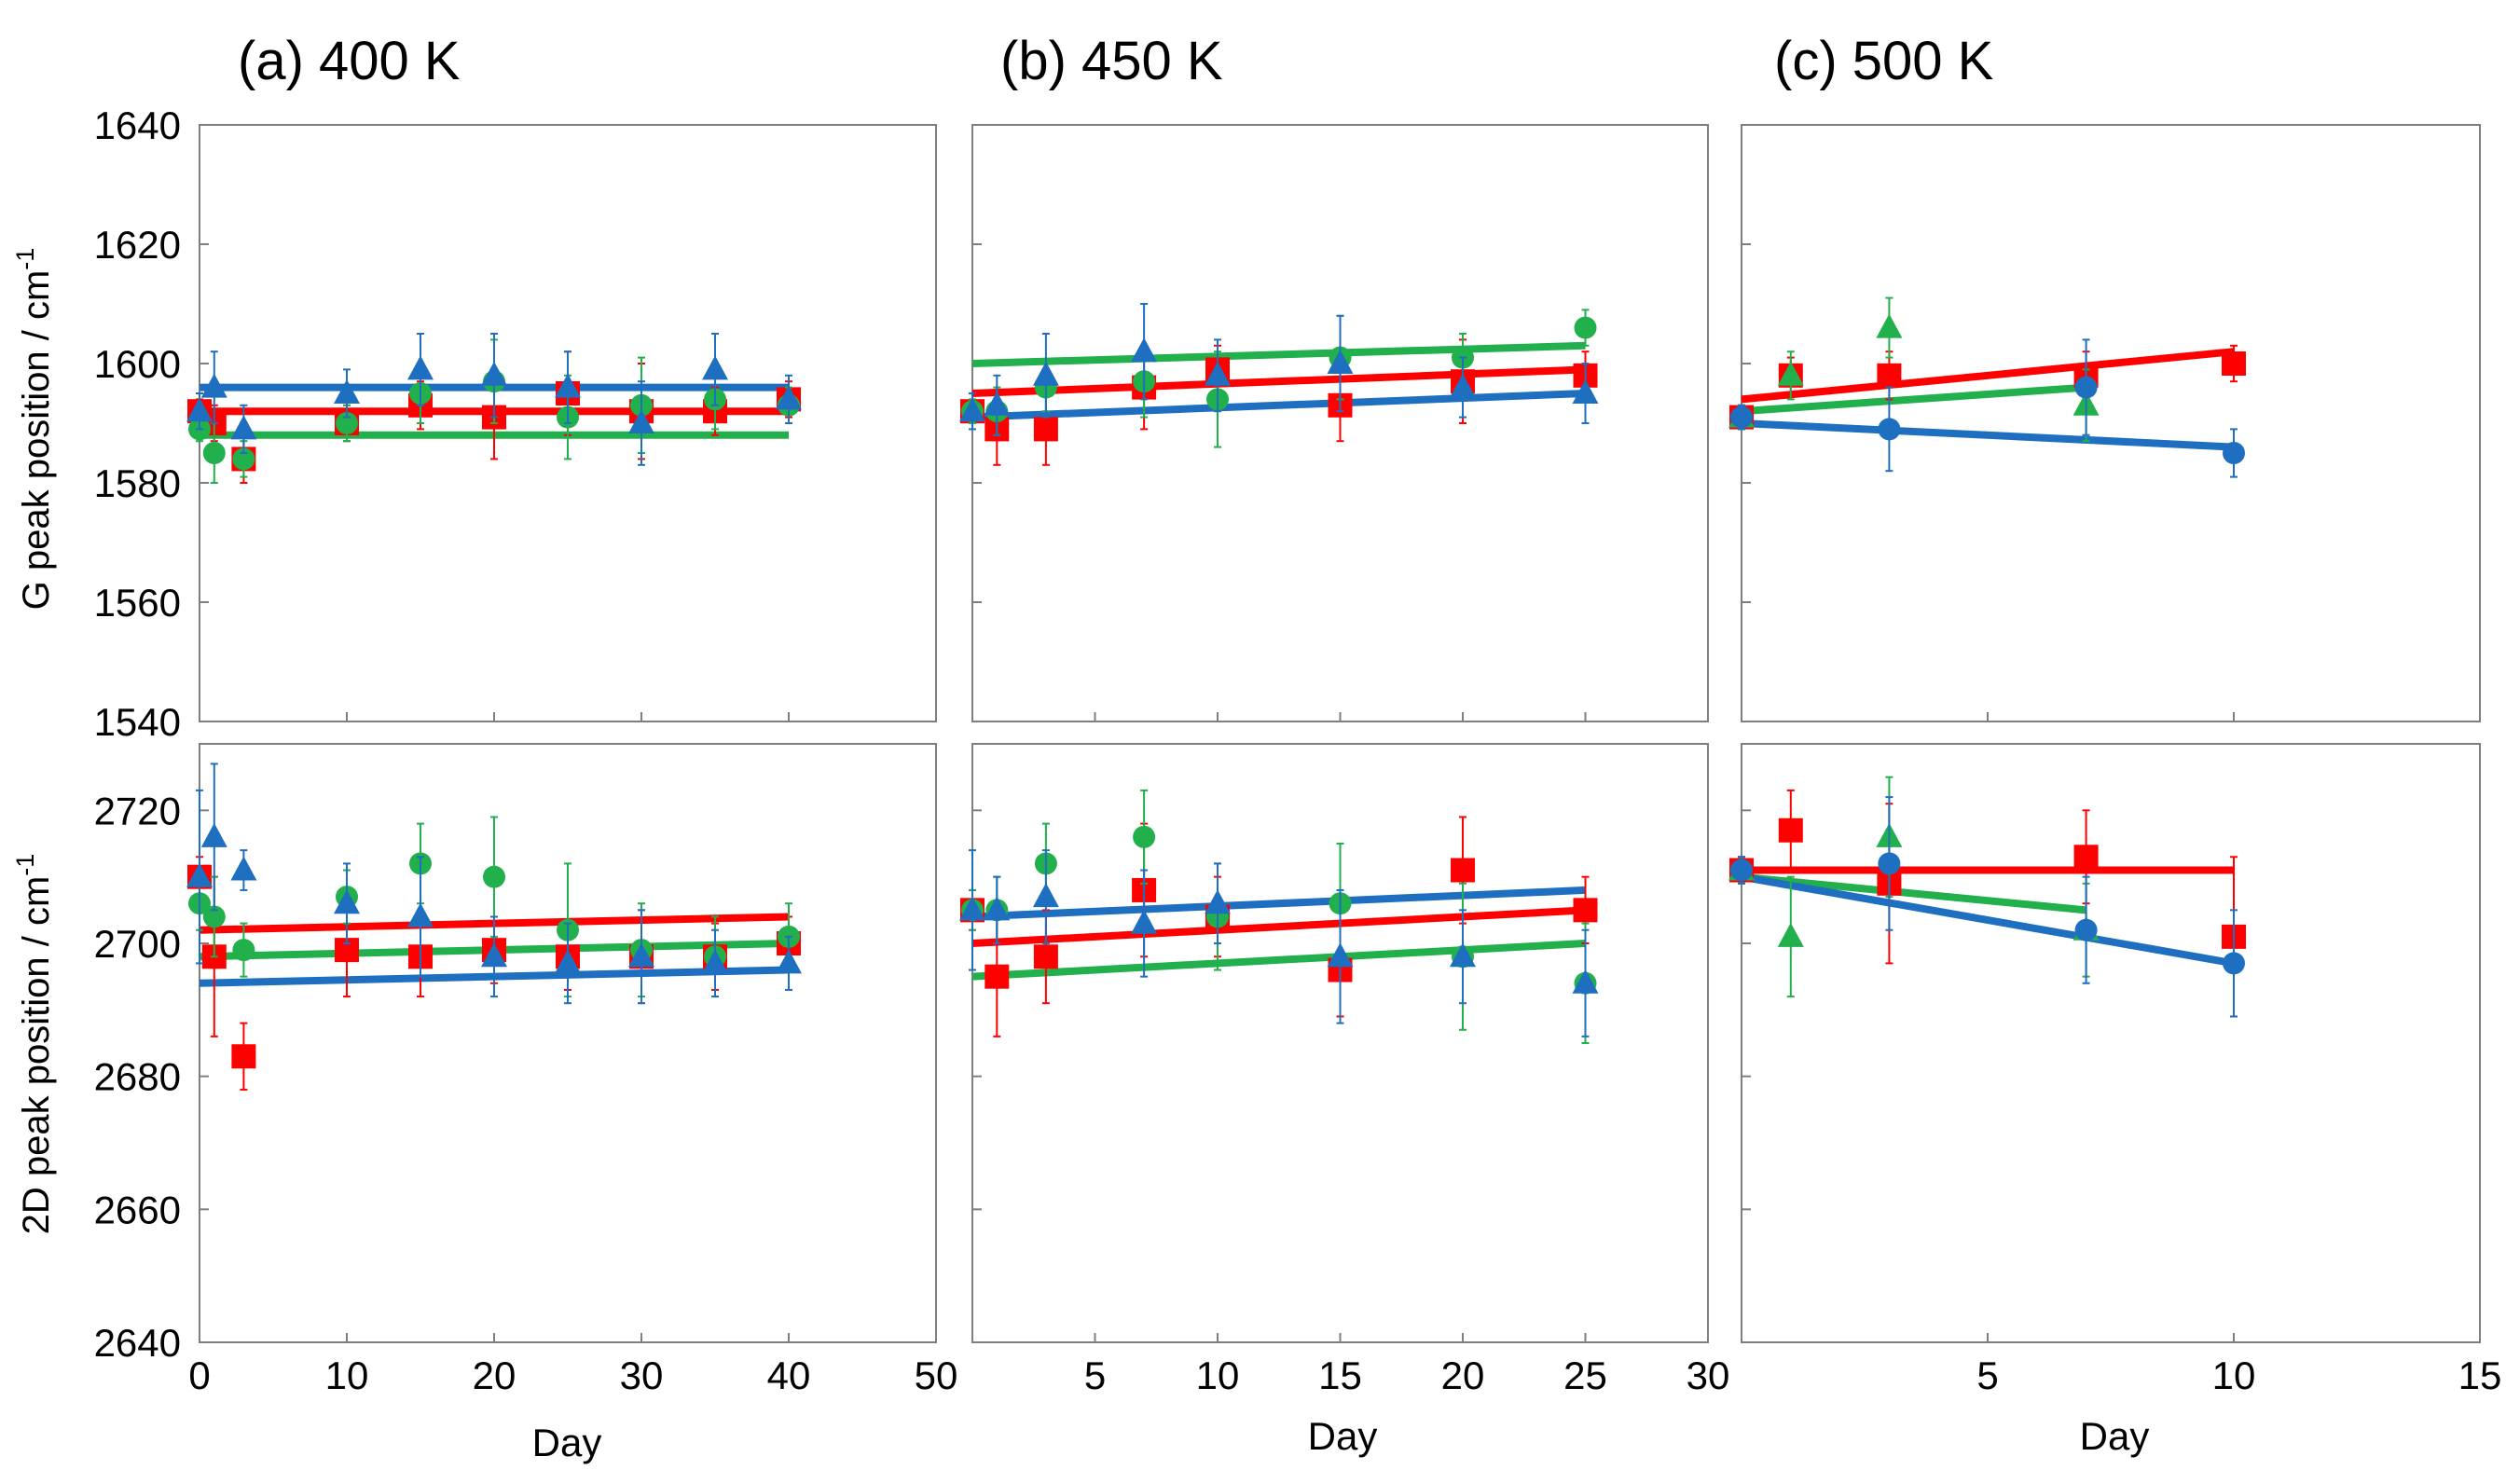  What do you see at coordinates (137, 1343) in the screenshot?
I see `y-tick-label: 2640` at bounding box center [137, 1343].